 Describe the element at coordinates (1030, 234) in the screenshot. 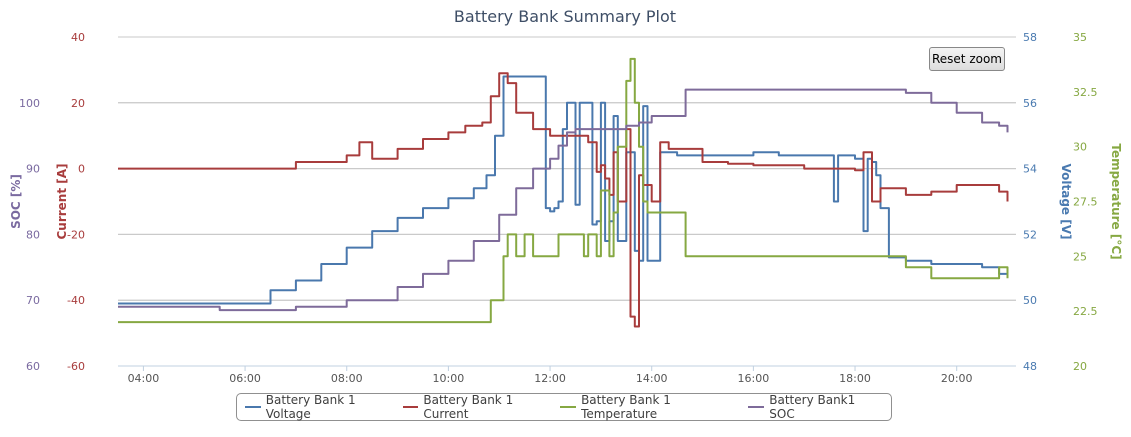

I see `voltage-tick-label: 52` at that location.